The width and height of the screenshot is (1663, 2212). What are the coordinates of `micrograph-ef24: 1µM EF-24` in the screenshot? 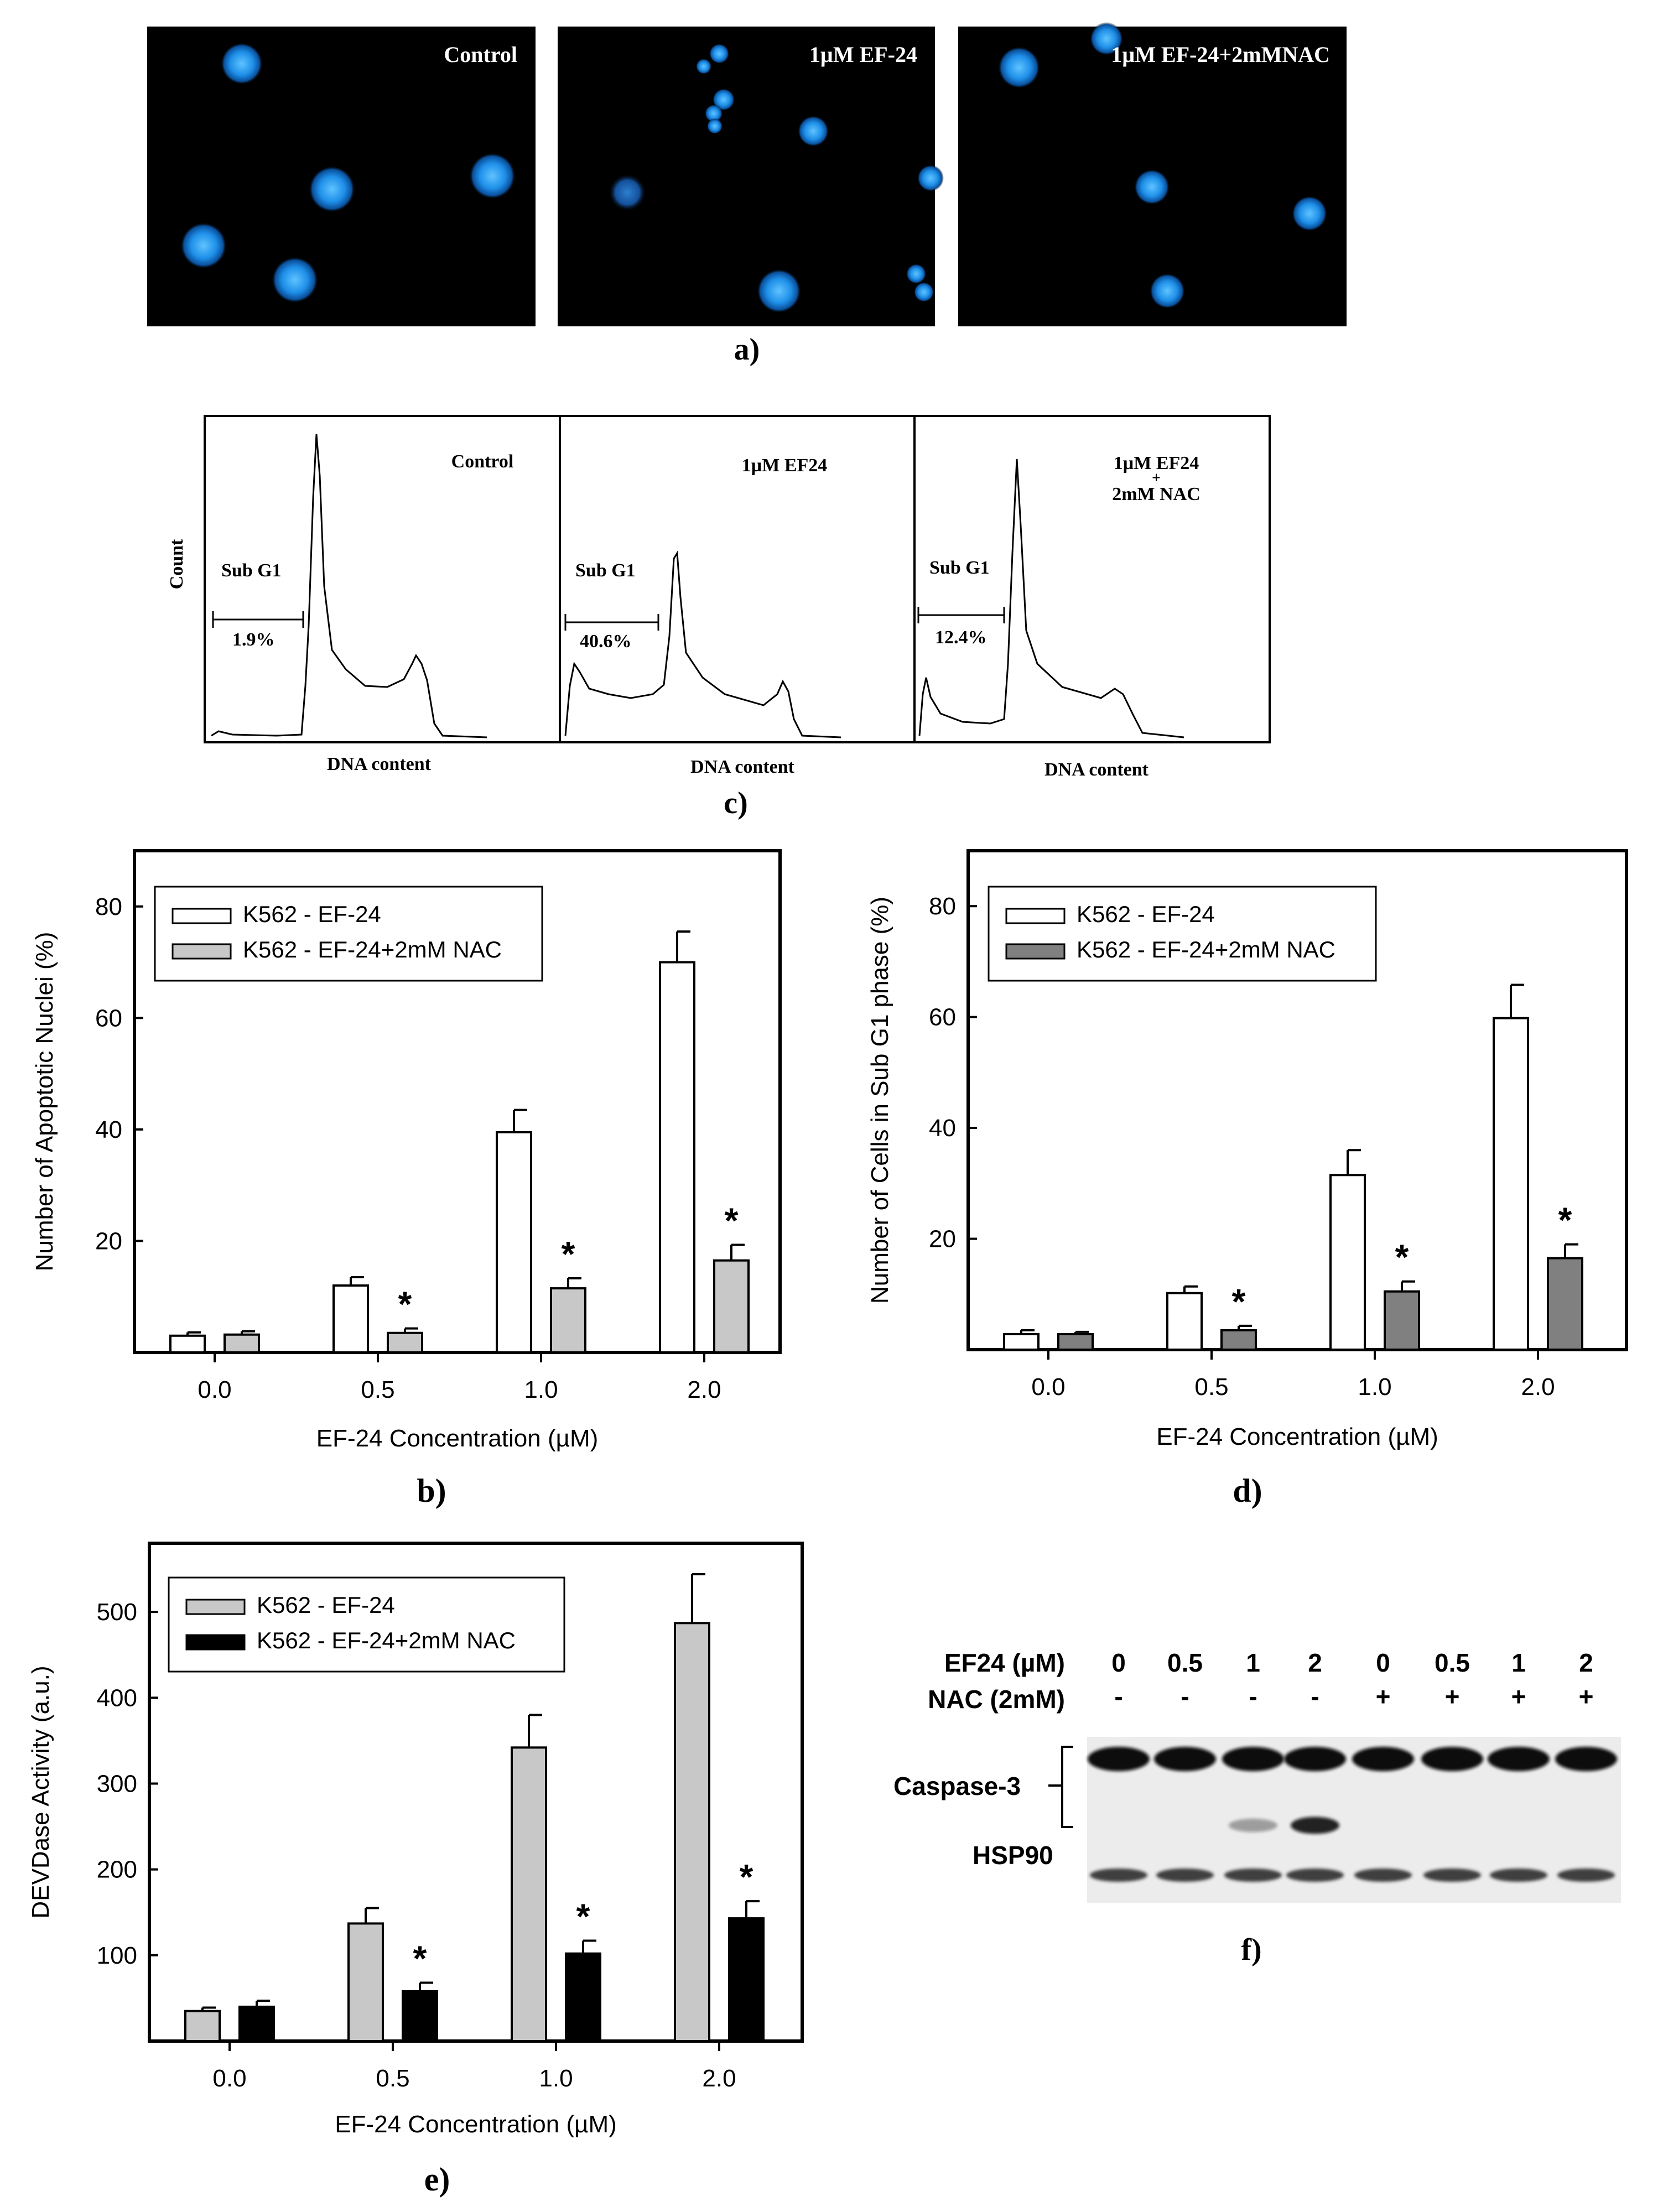 It's located at (751, 176).